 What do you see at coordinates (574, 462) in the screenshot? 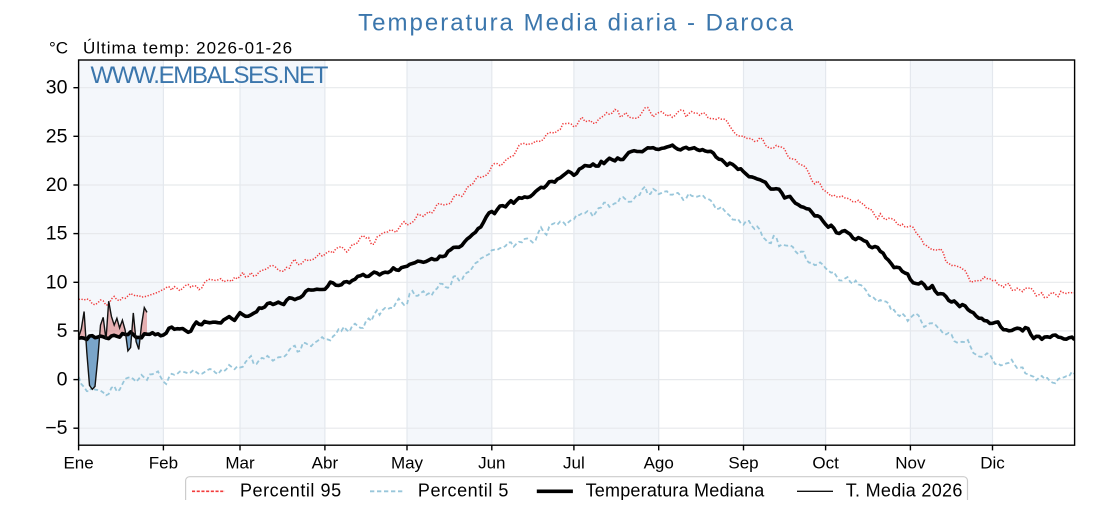
I see `svg-text: Jul` at bounding box center [574, 462].